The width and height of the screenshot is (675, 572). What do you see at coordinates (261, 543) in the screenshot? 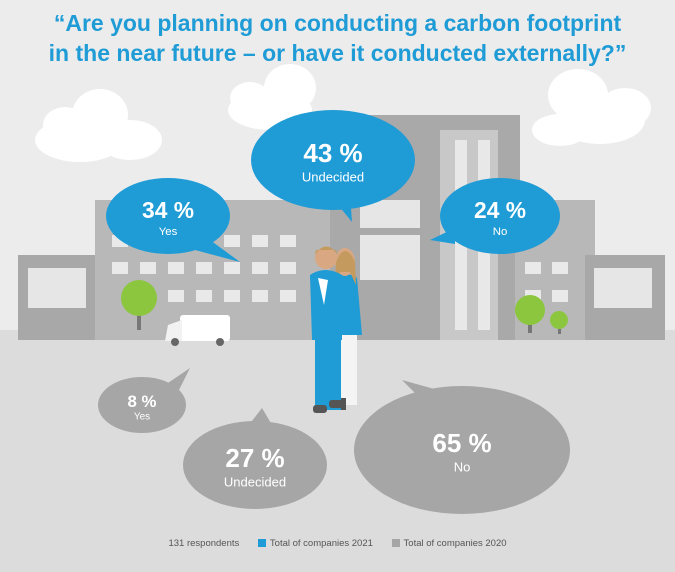
I see `legend-swatch-2021` at bounding box center [261, 543].